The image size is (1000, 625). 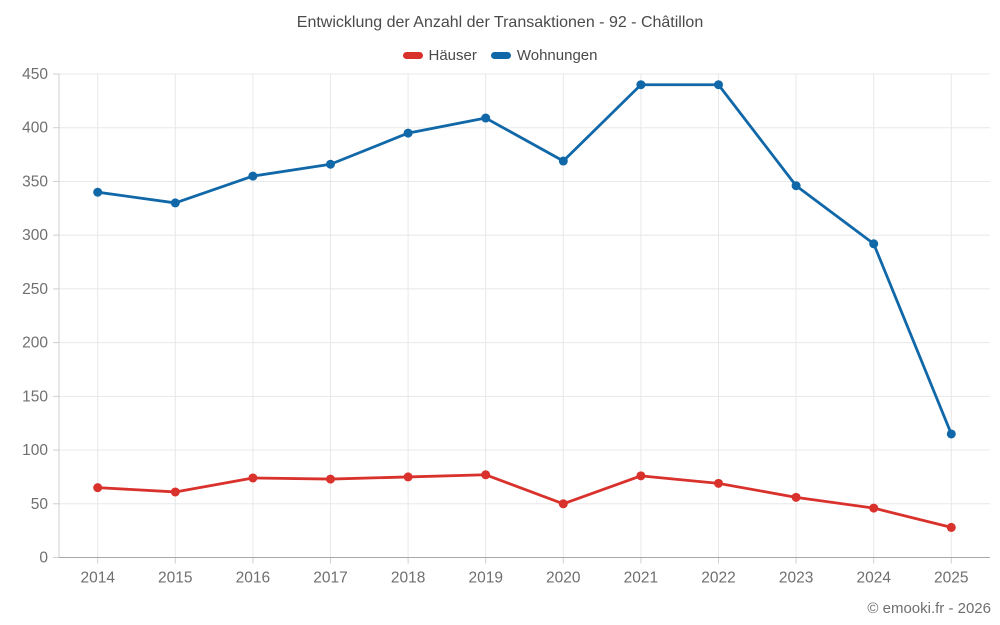 I want to click on data-point-haeuser-2019, so click(x=486, y=475).